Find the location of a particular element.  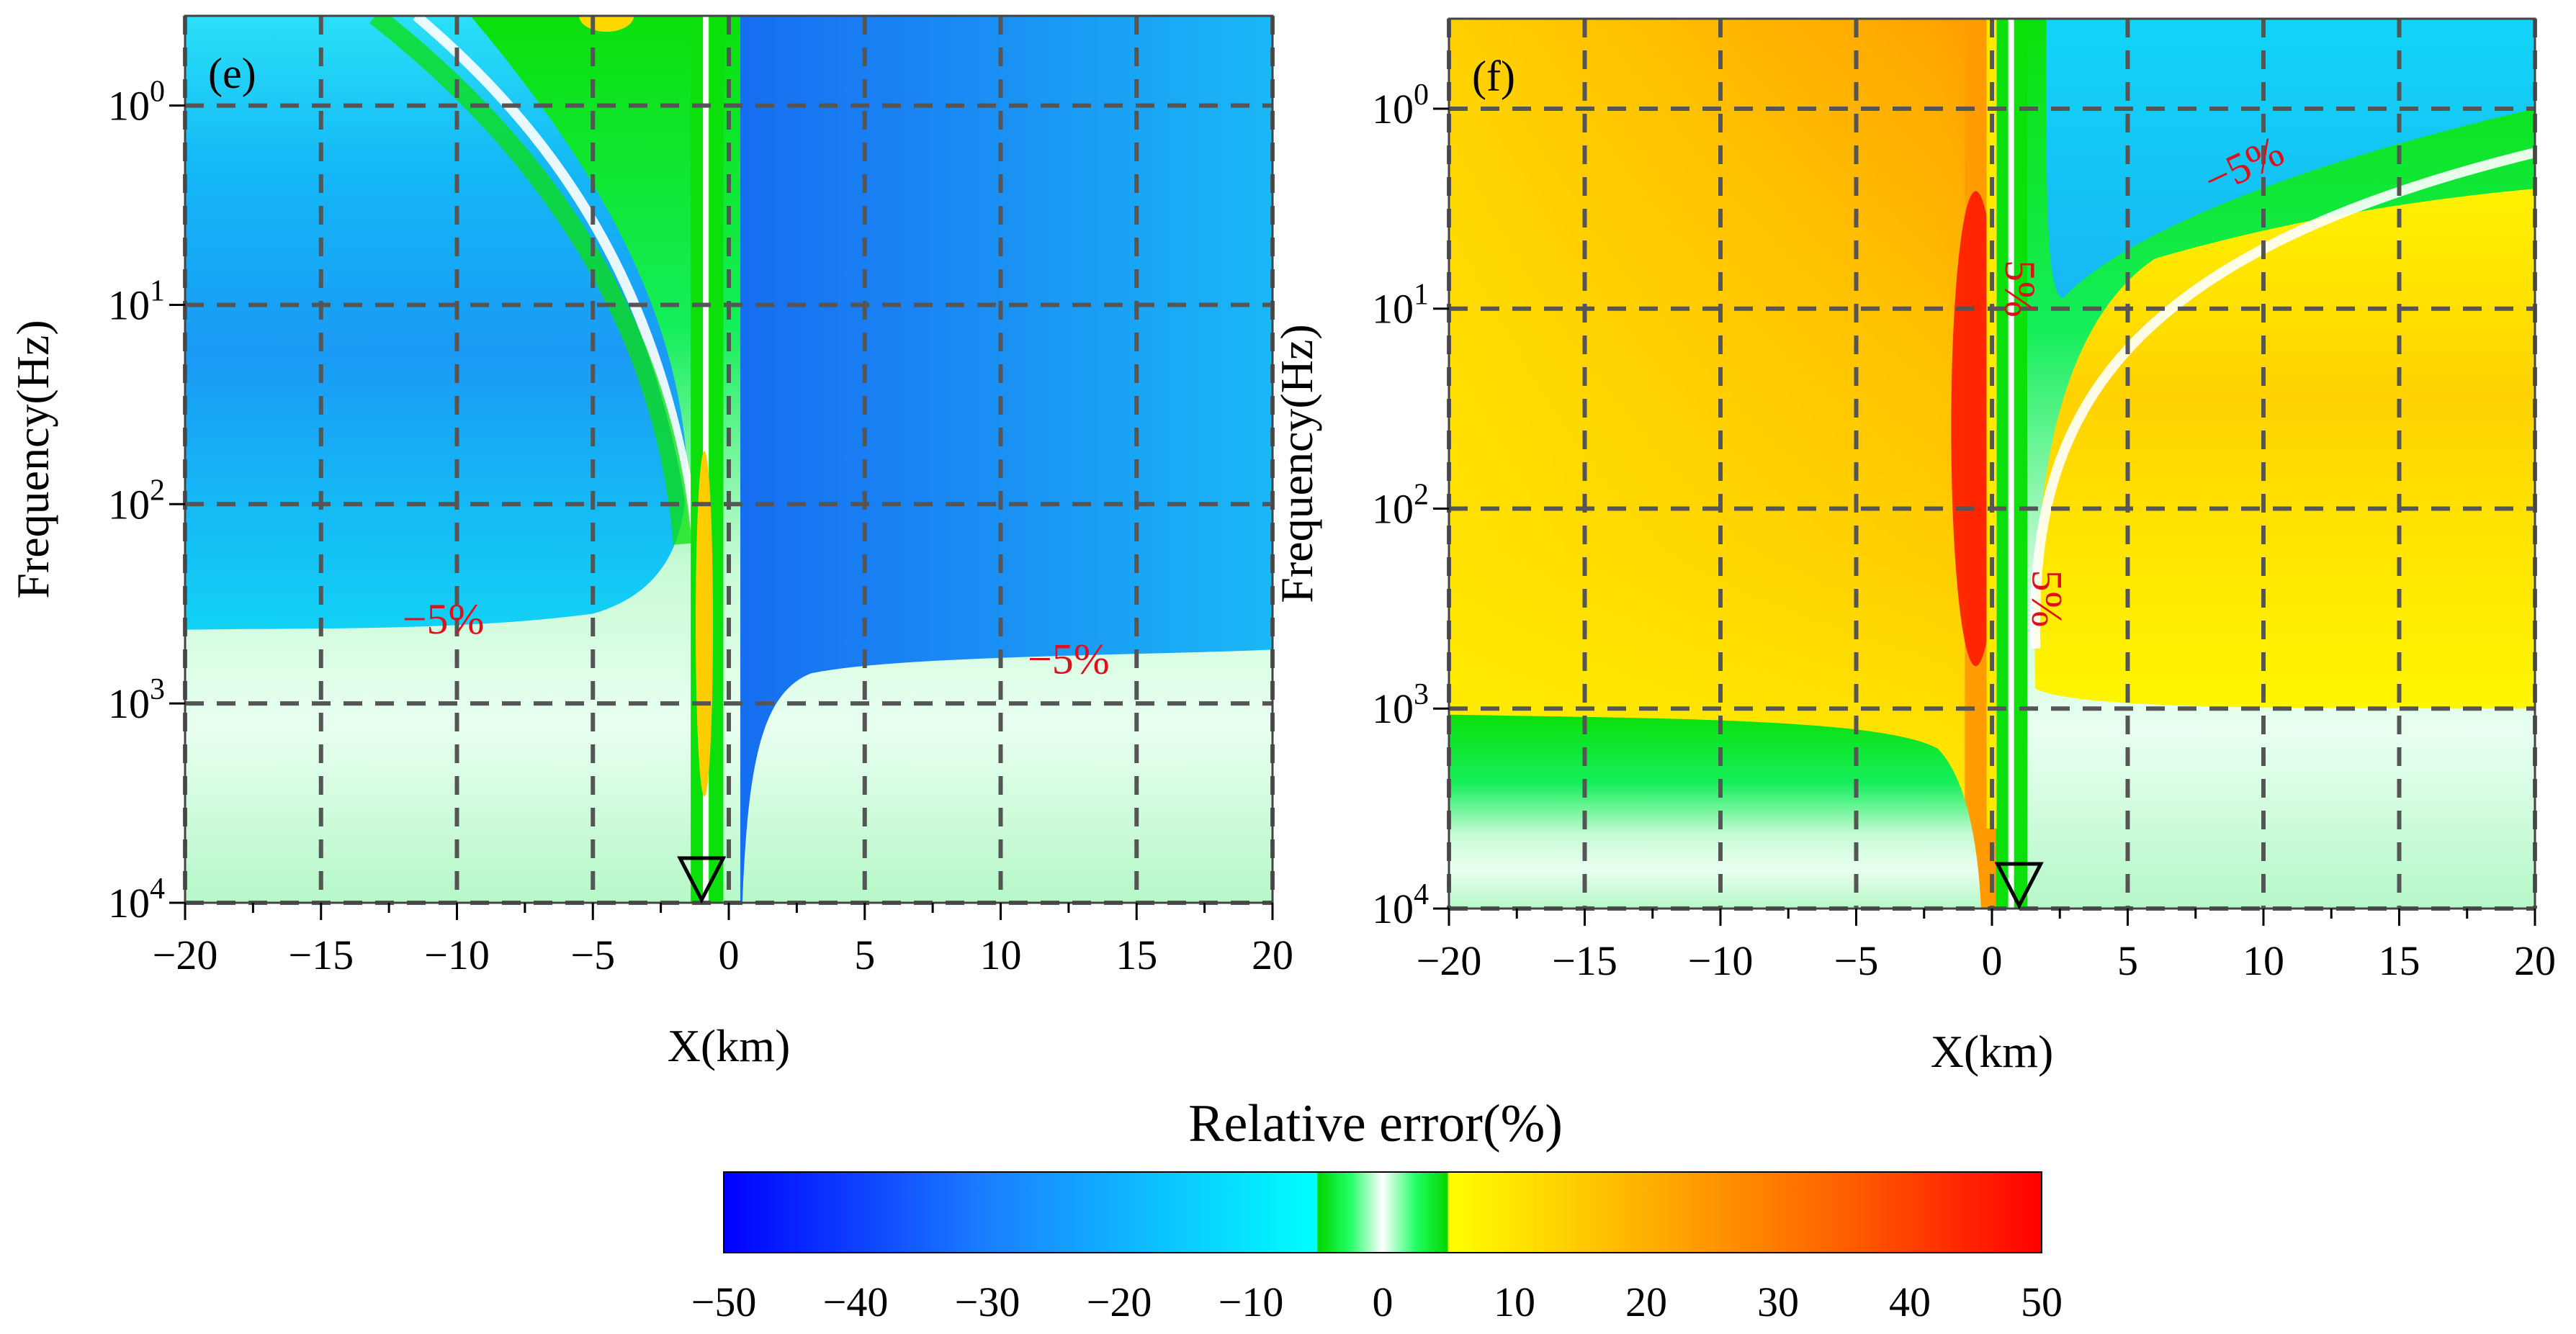

colorbar-tick-label: −30 is located at coordinates (987, 1302).